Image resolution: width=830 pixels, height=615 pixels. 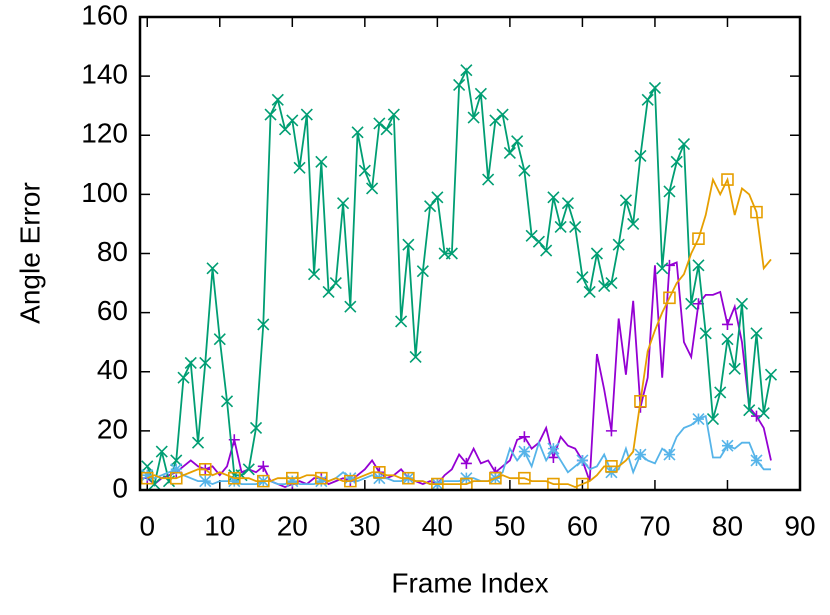 What do you see at coordinates (29, 253) in the screenshot?
I see `y-axis-label: Angle Error` at bounding box center [29, 253].